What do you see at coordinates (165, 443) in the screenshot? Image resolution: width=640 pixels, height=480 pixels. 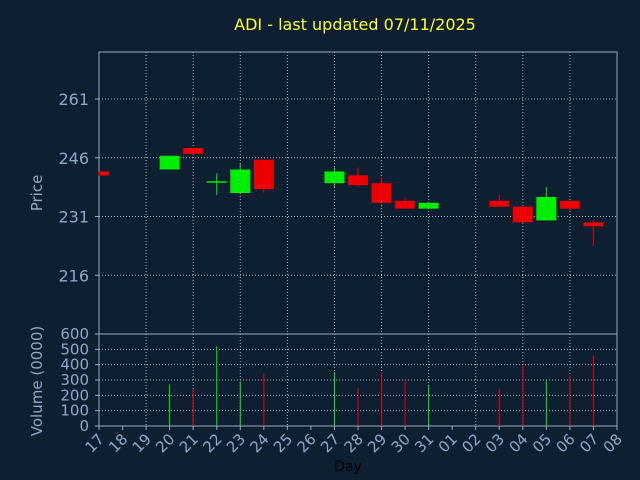 I see `x-tick-label: 20` at bounding box center [165, 443].